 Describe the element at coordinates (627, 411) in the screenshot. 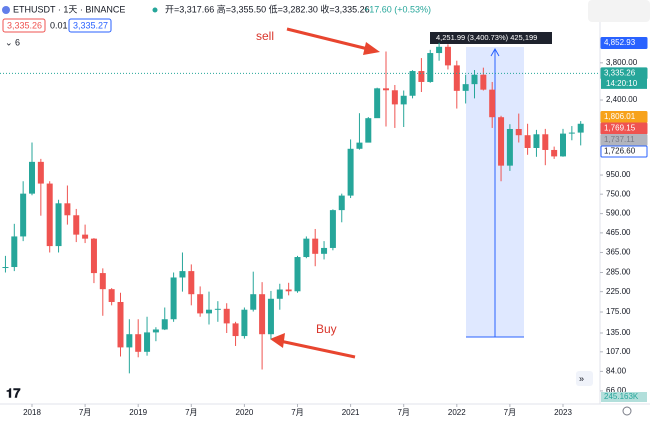

I see `settings-icon` at that location.